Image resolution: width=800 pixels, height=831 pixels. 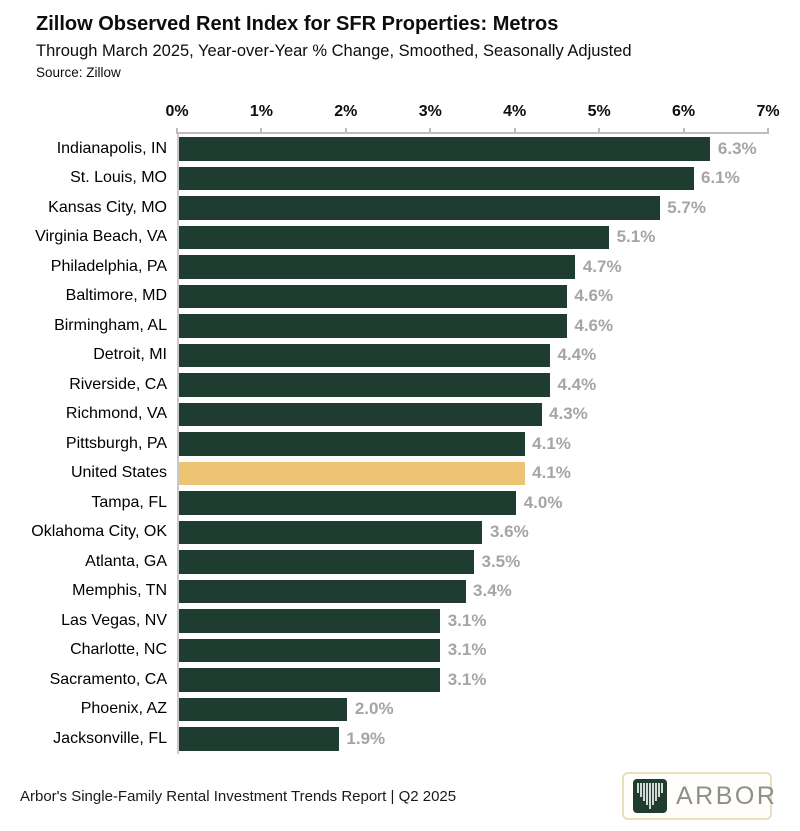 What do you see at coordinates (551, 473) in the screenshot?
I see `value-label: 4.1%` at bounding box center [551, 473].